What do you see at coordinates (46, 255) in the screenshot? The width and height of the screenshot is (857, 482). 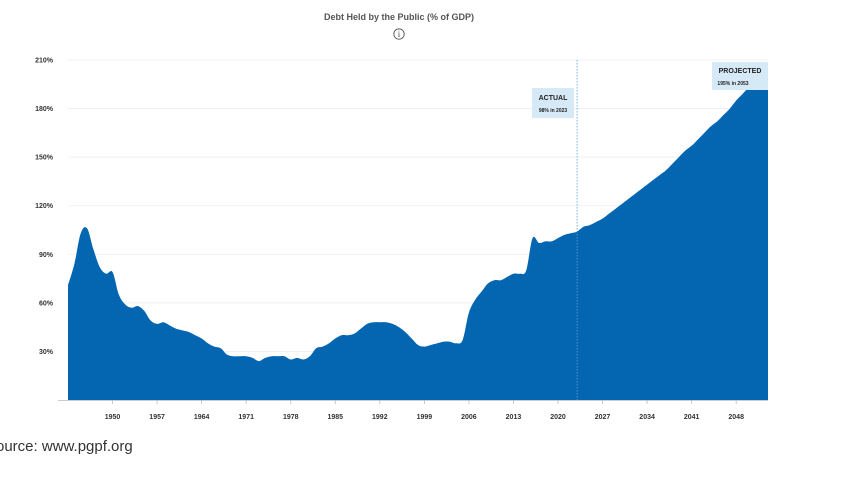 I see `y-tick-label: 90%` at bounding box center [46, 255].